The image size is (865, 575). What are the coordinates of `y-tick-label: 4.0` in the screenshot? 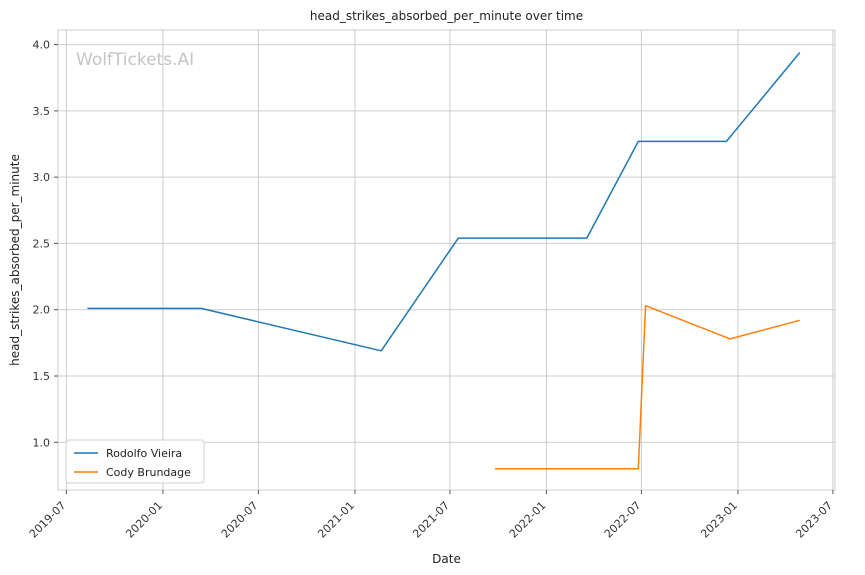 It's located at (42, 45).